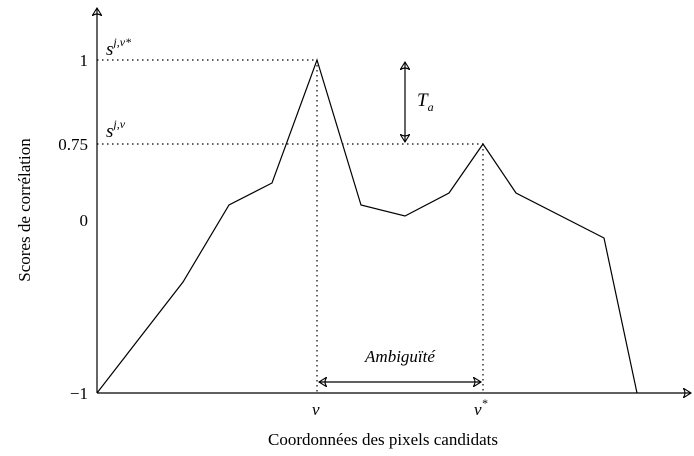 The image size is (694, 456). I want to click on label-sub: a, so click(431, 107).